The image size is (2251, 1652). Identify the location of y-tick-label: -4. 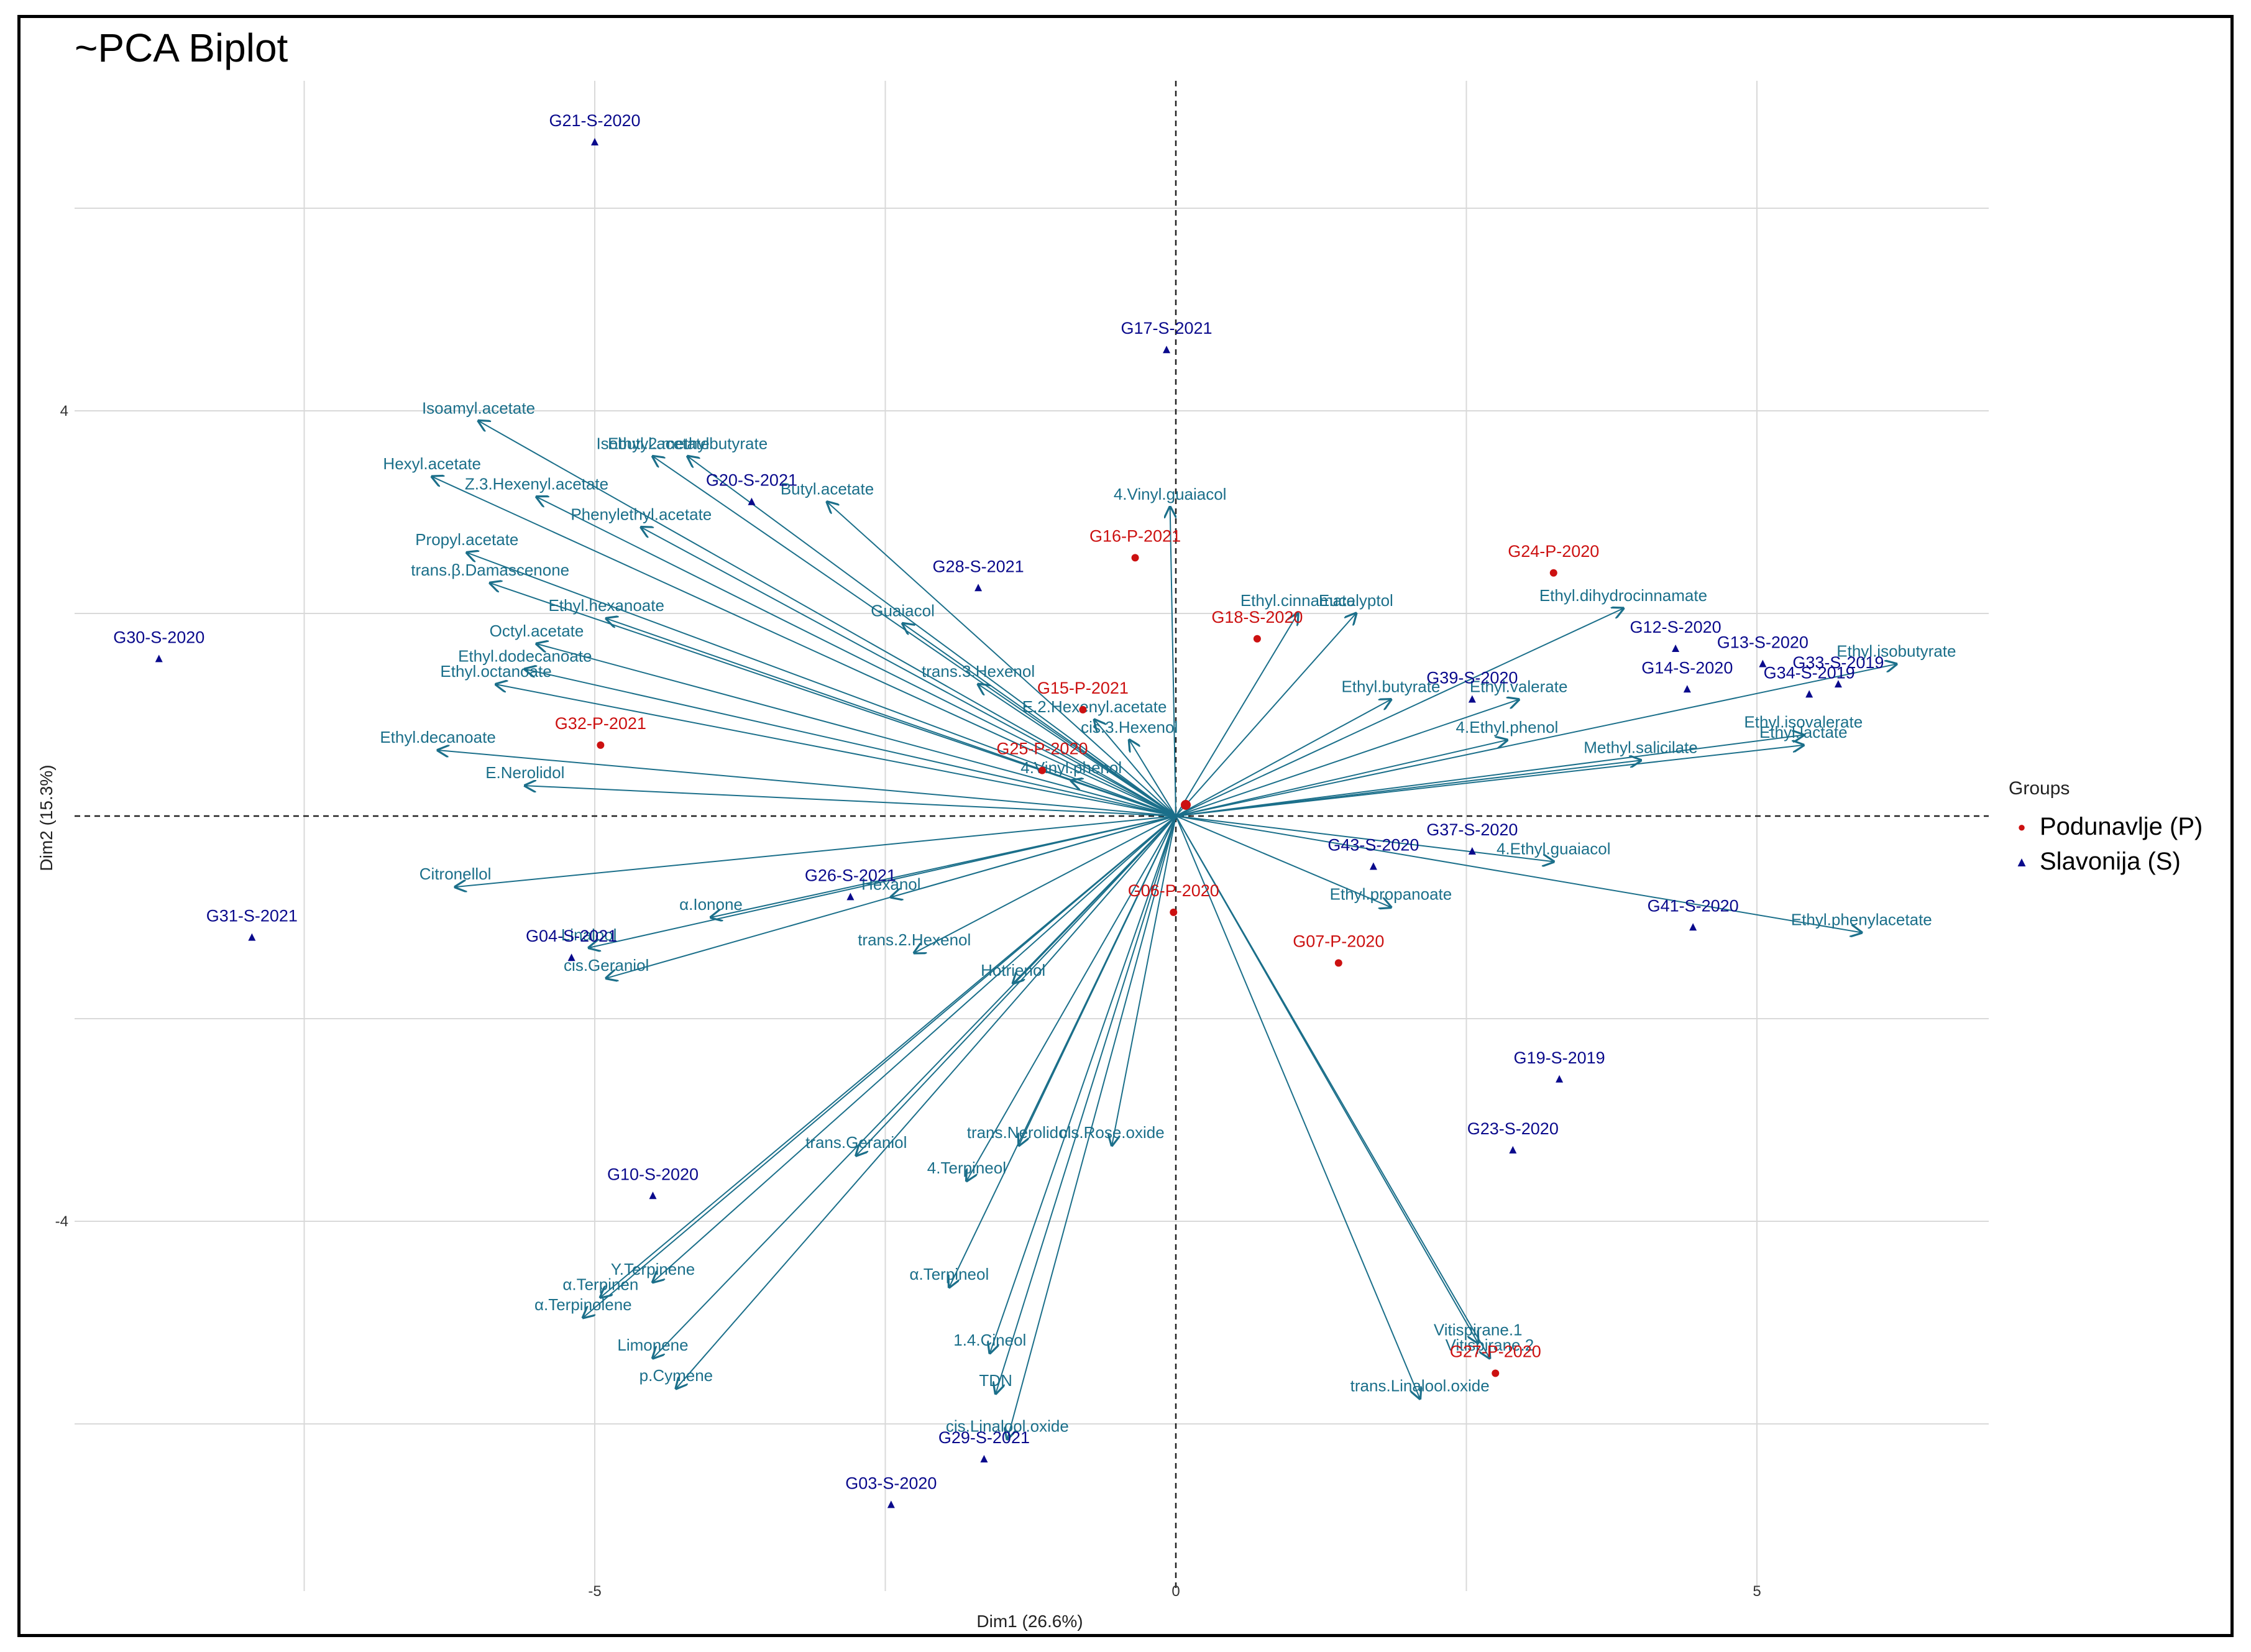
(61, 1221).